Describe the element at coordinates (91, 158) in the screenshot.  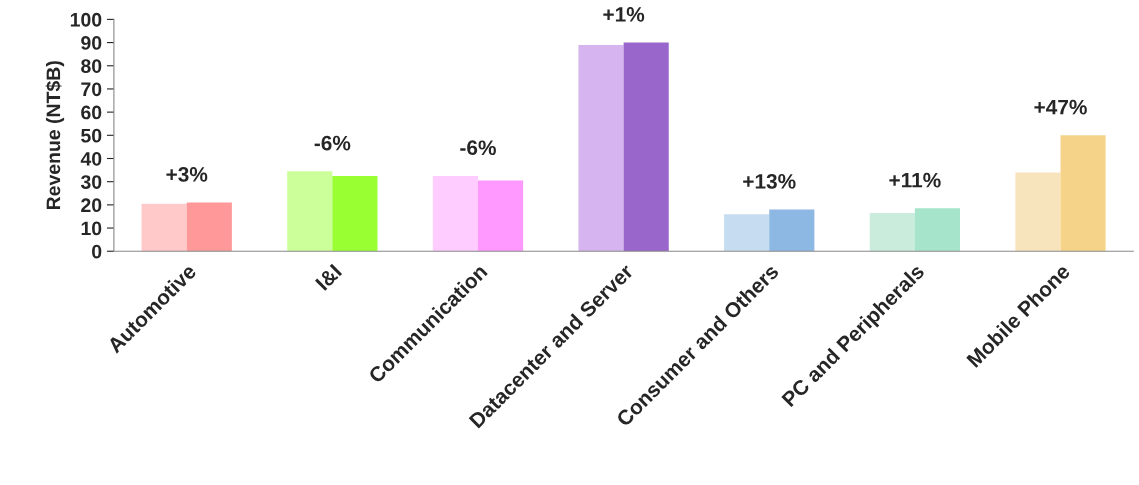
I see `y-tick-label: 40` at that location.